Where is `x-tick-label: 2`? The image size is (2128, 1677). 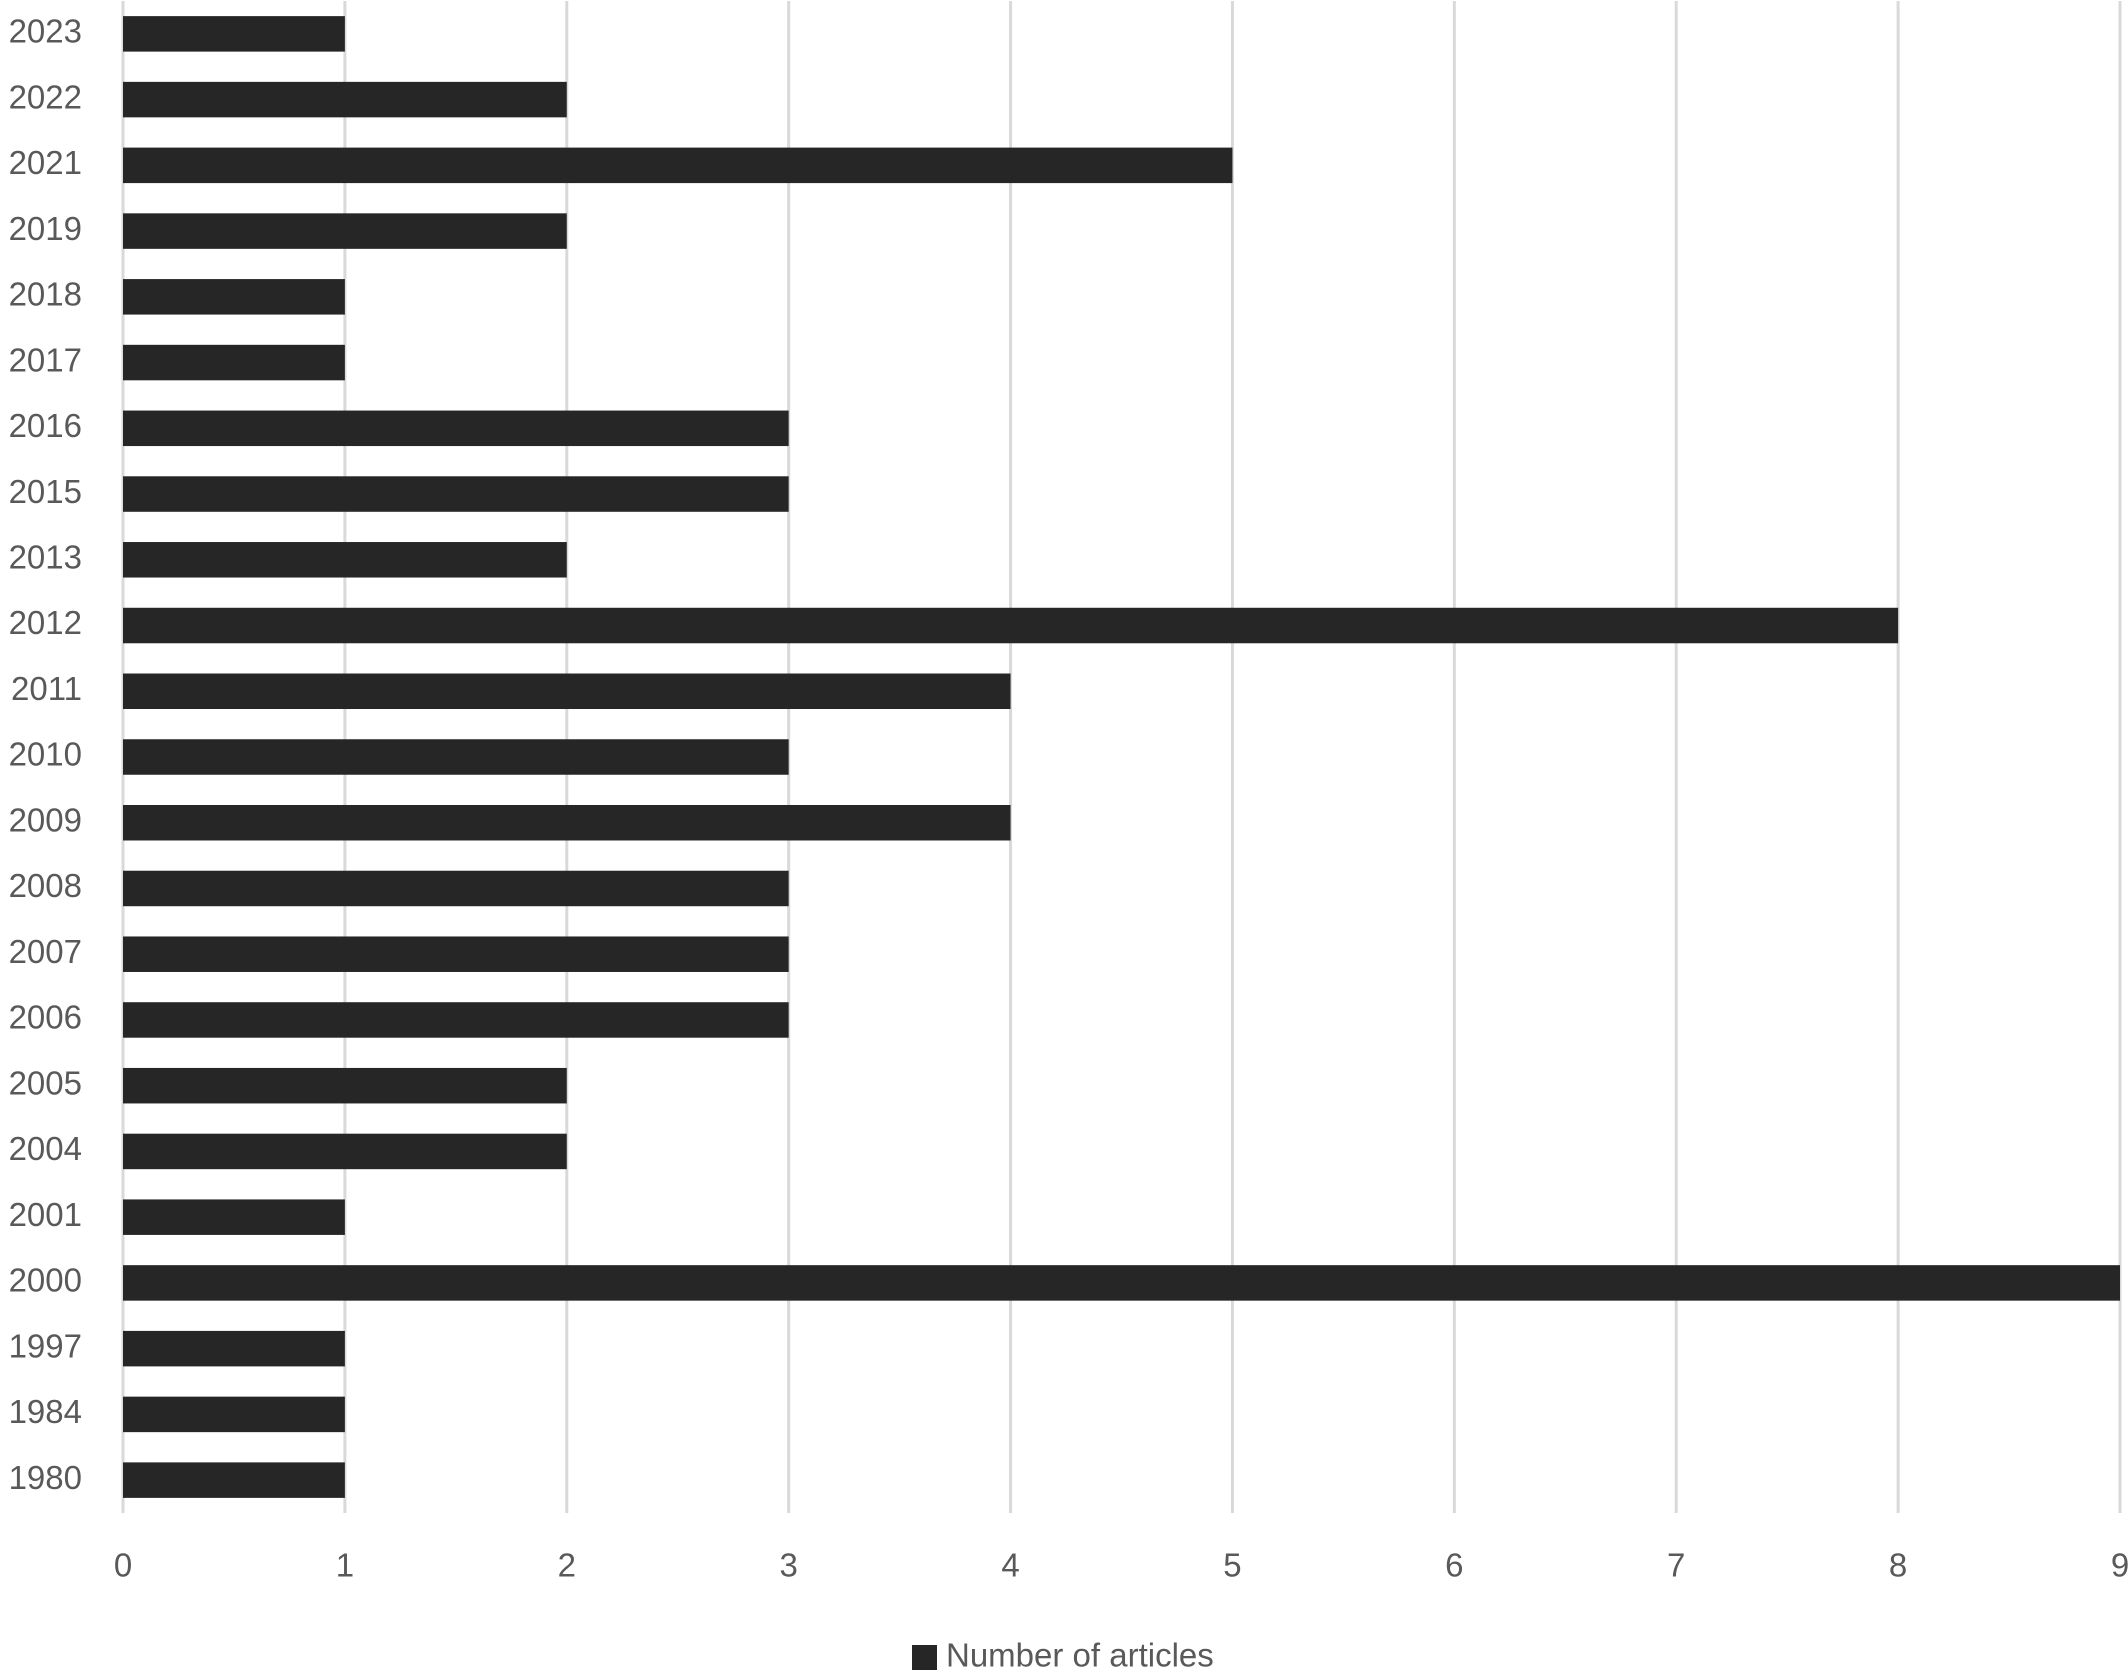 x-tick-label: 2 is located at coordinates (567, 1565).